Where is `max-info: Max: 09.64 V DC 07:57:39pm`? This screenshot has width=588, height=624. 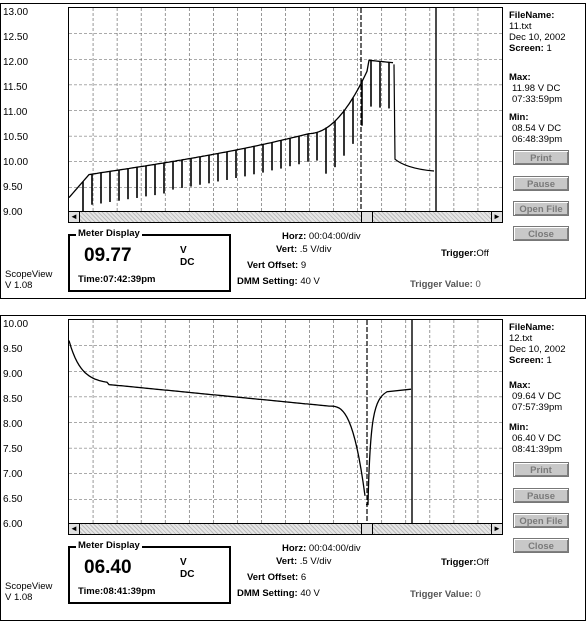 max-info: Max: 09.64 V DC 07:57:39pm is located at coordinates (535, 396).